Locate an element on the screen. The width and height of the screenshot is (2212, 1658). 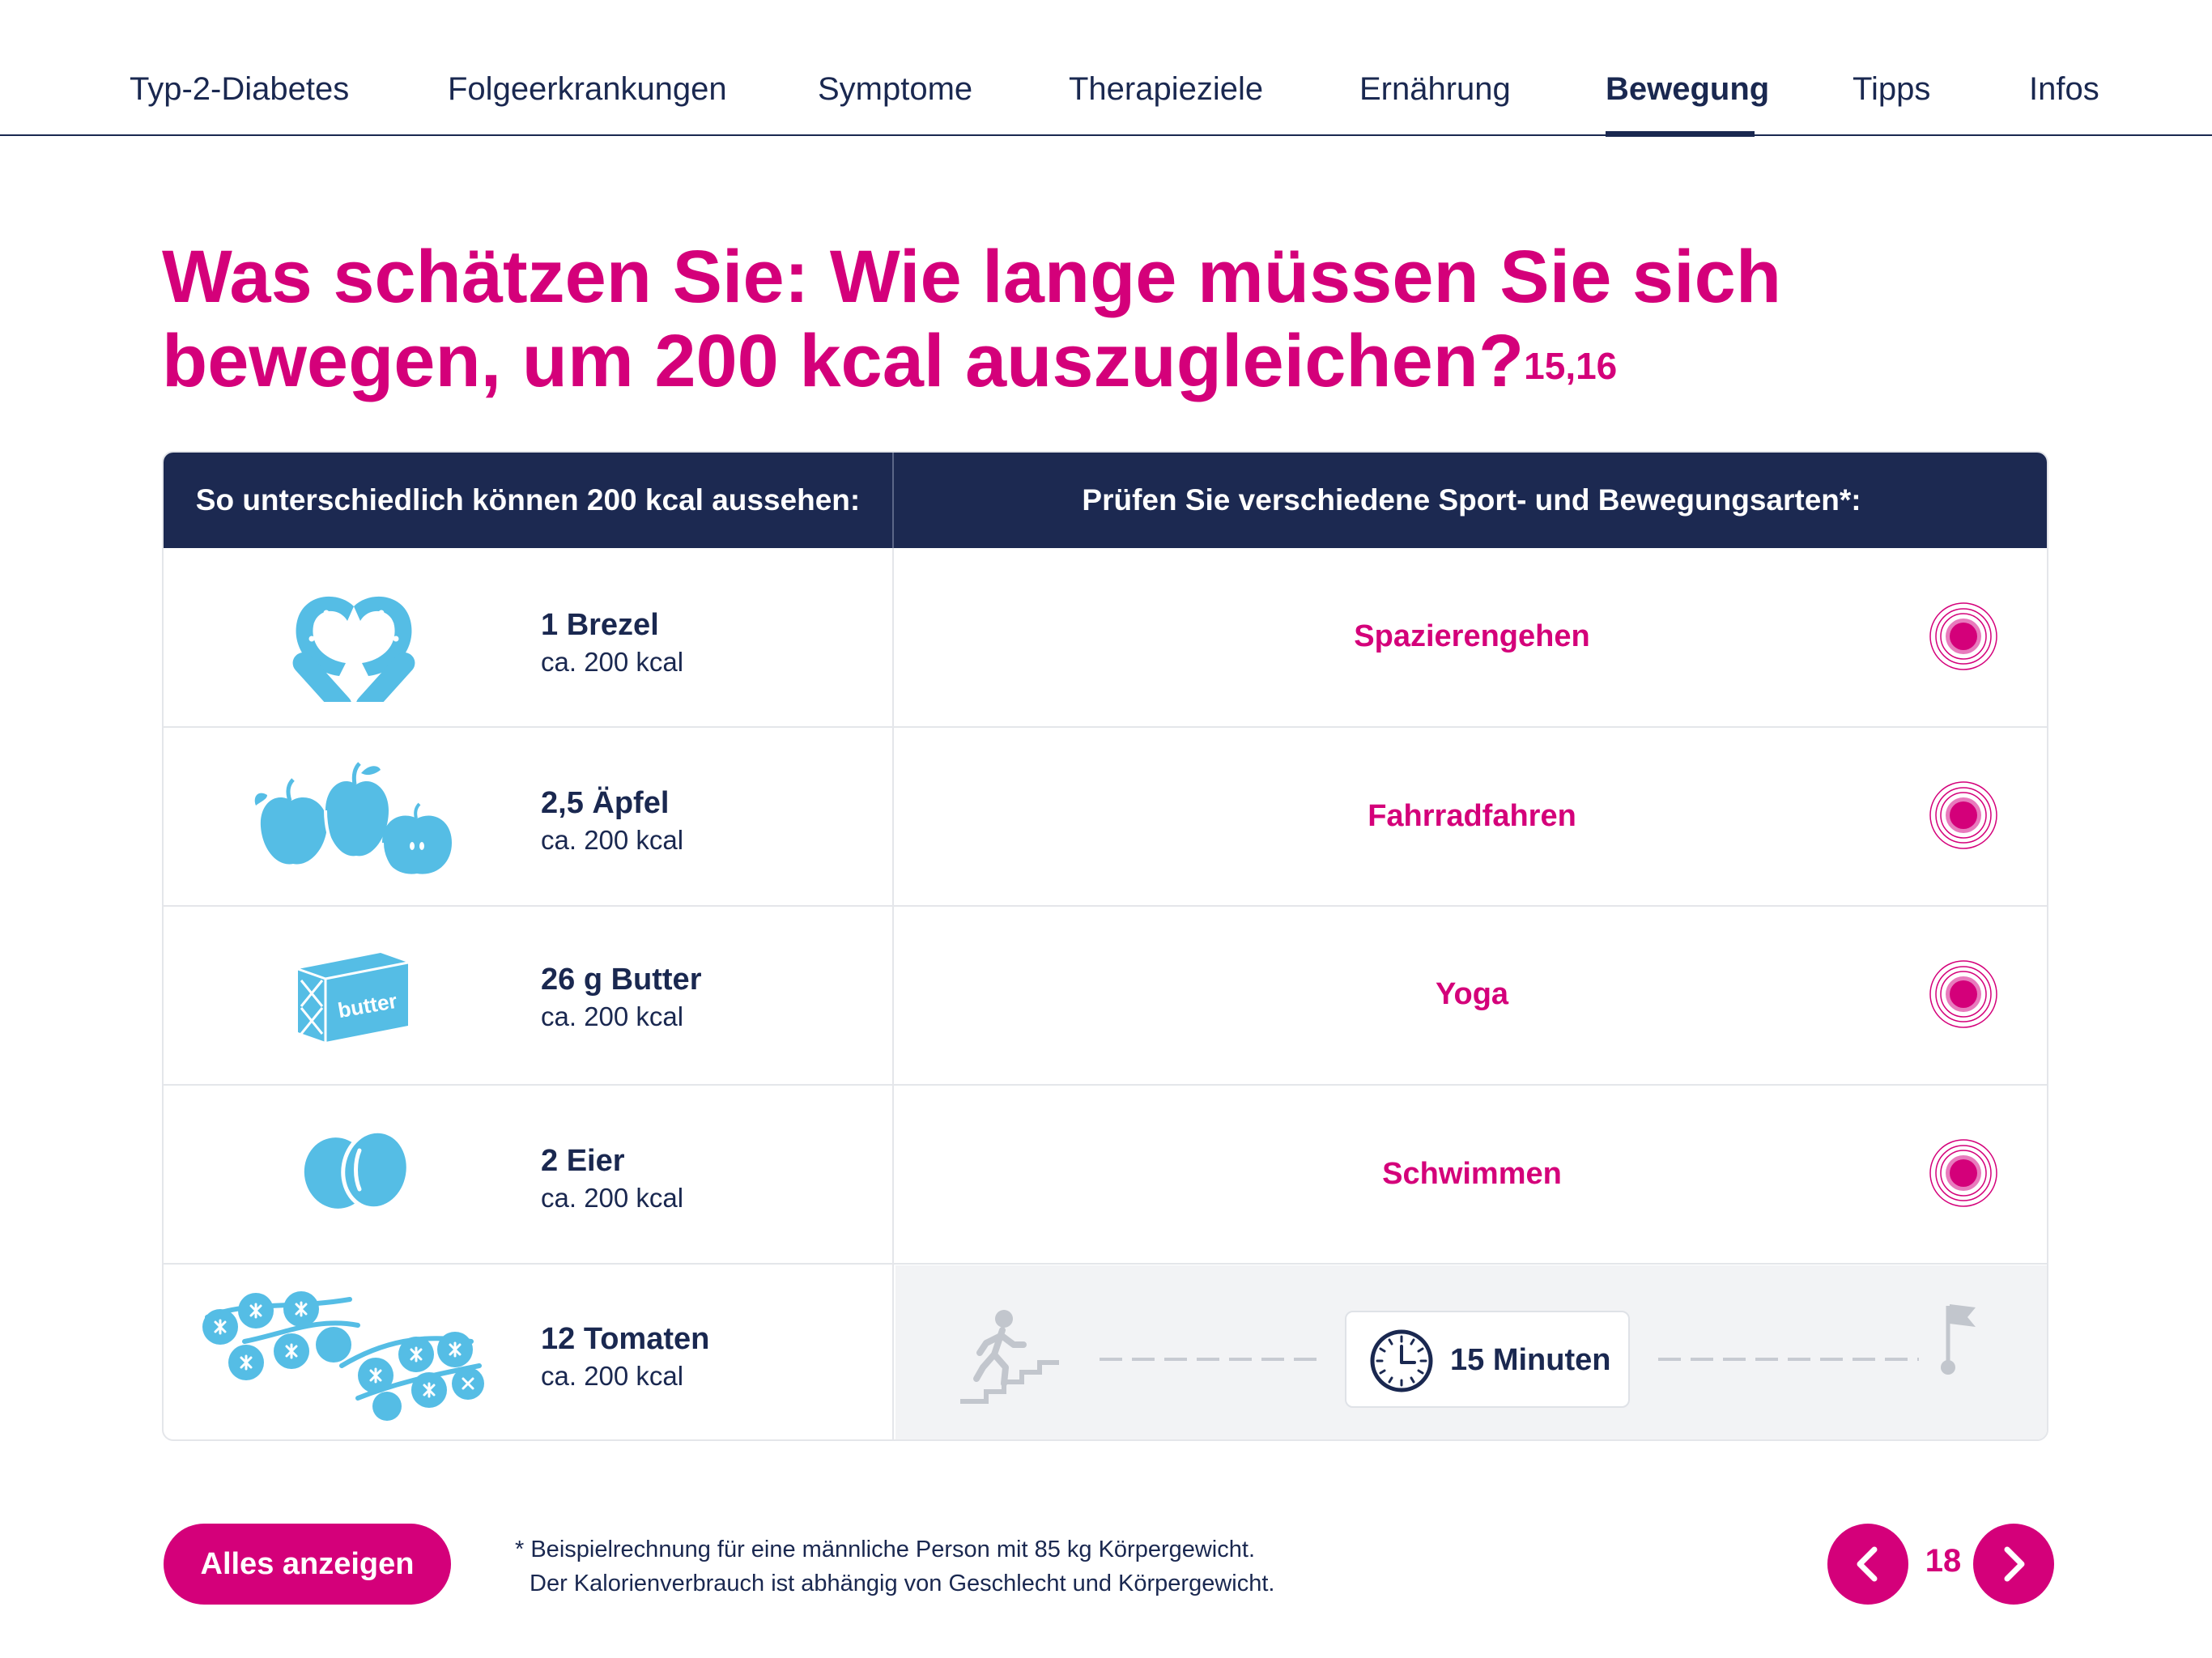
chevron-left-icon is located at coordinates (1867, 1564).